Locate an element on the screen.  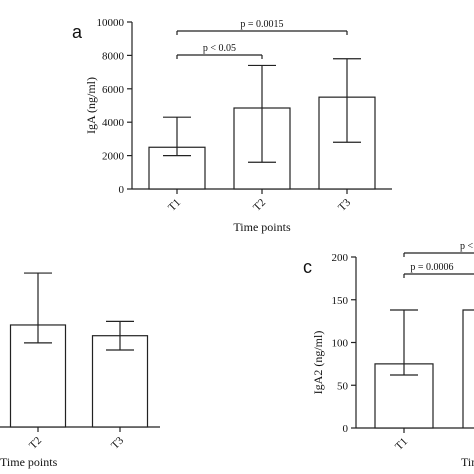
panel-a-x-axis-label: Time points is located at coordinates (262, 227).